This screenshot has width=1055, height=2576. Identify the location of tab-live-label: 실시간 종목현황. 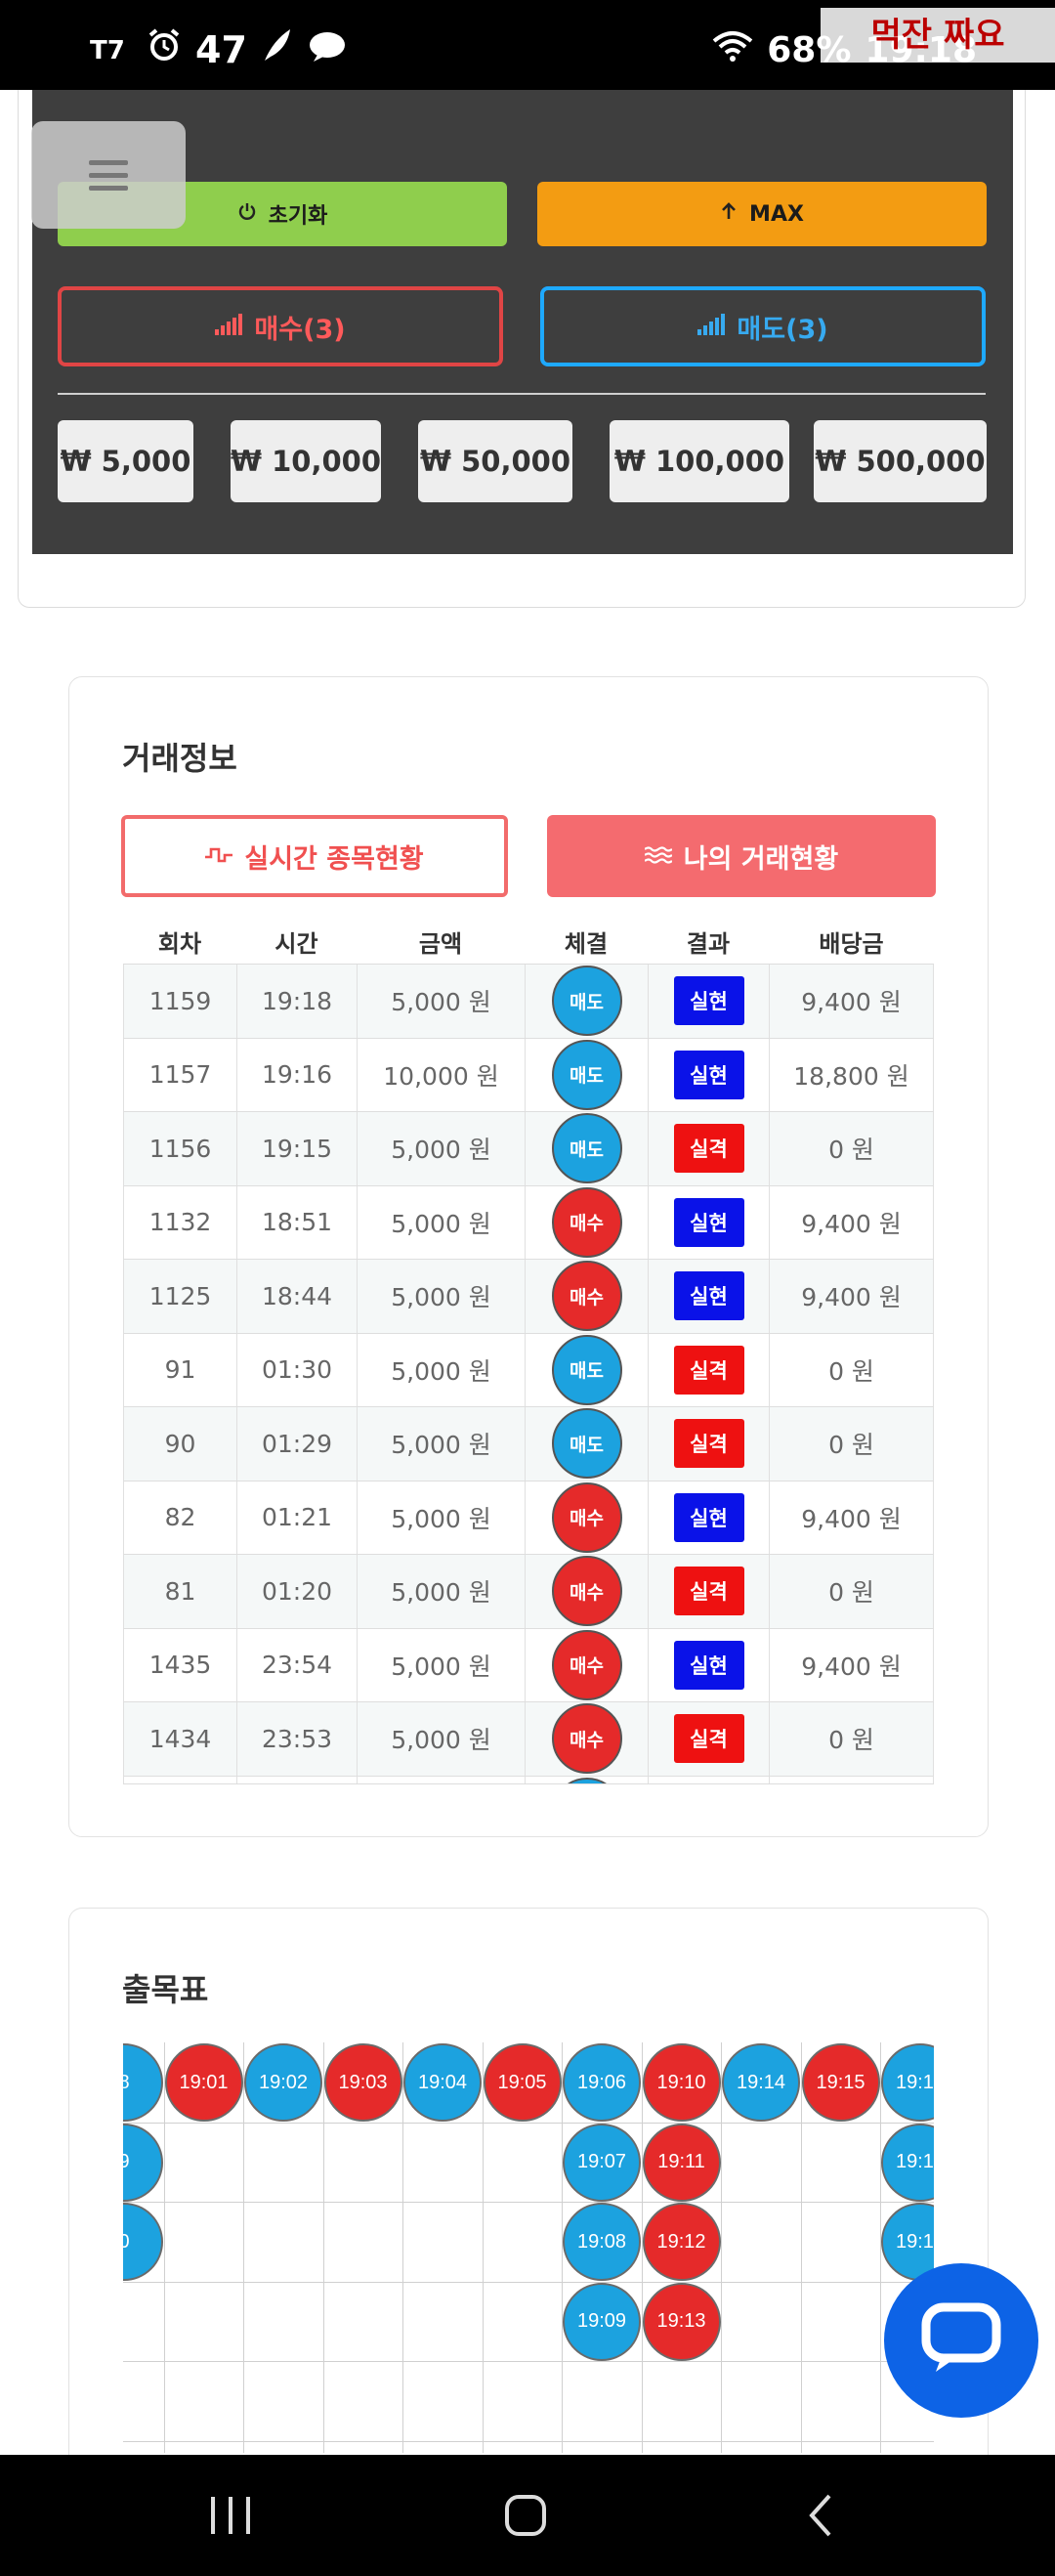
(334, 859).